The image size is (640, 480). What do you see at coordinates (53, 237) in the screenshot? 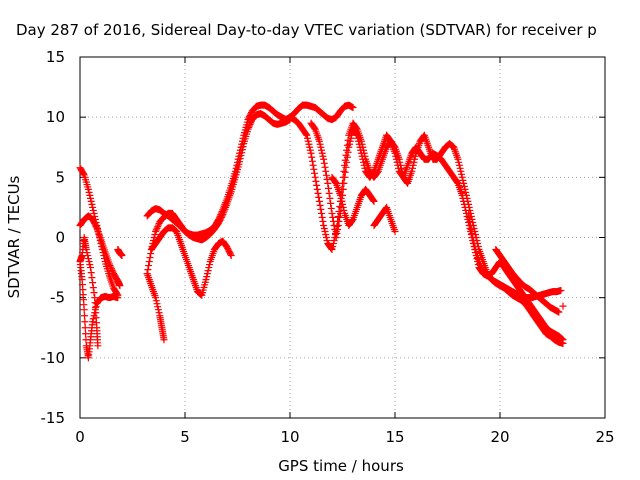
I see `y-tick-labels: -15 -10 -5 0 5 10 15` at bounding box center [53, 237].